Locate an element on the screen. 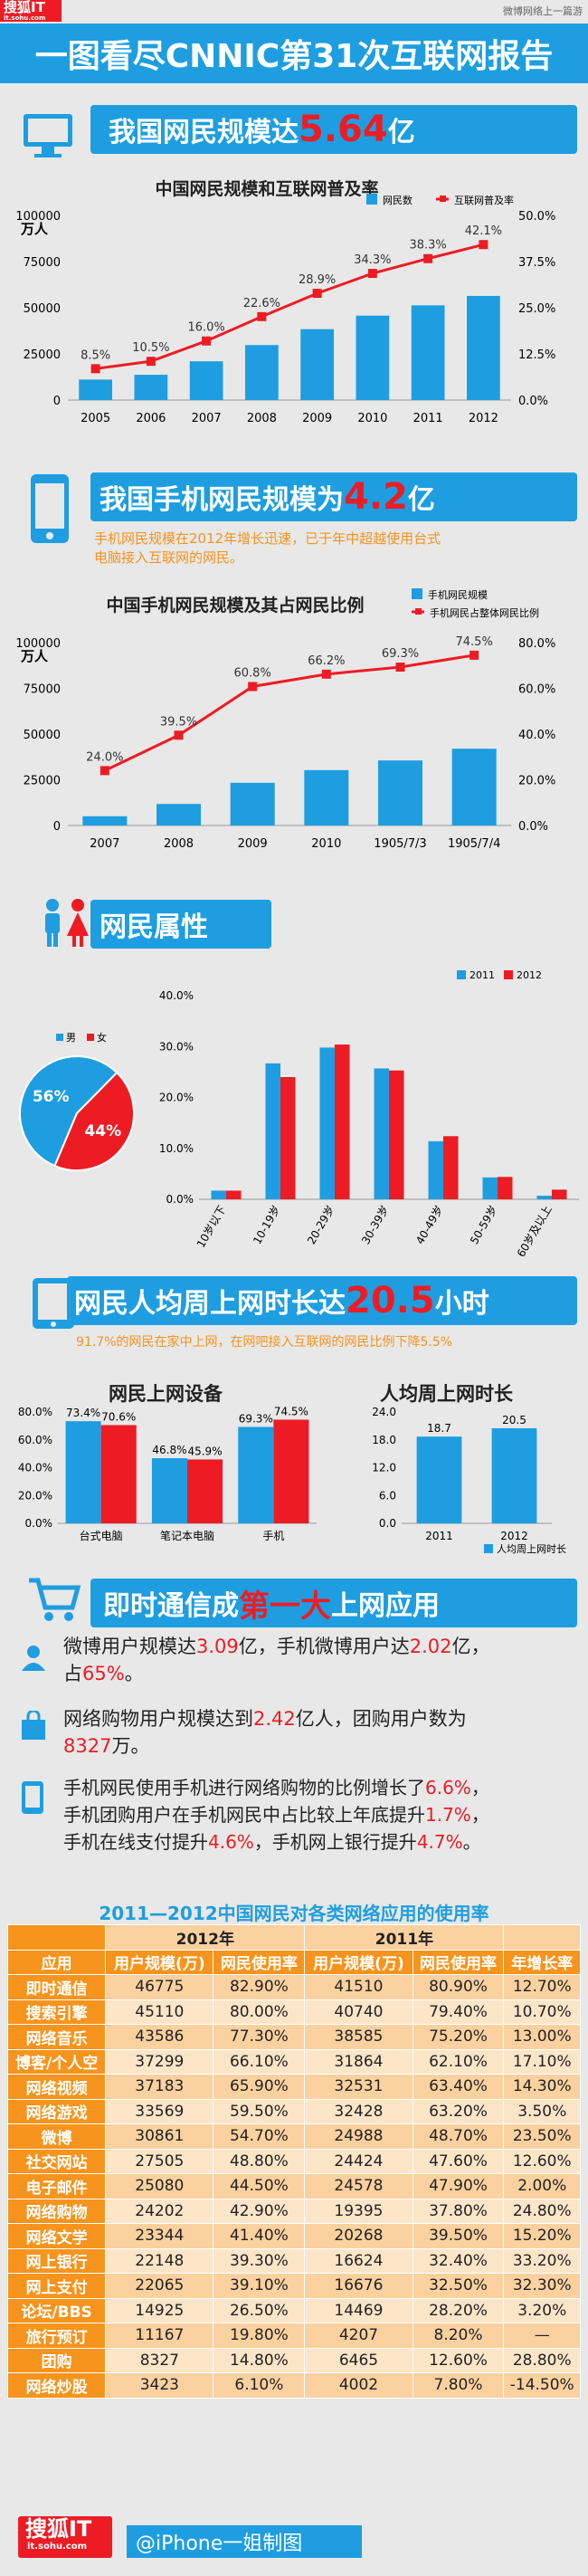 This screenshot has width=588, height=2576. bar-data-label: 73.4% is located at coordinates (83, 1413).